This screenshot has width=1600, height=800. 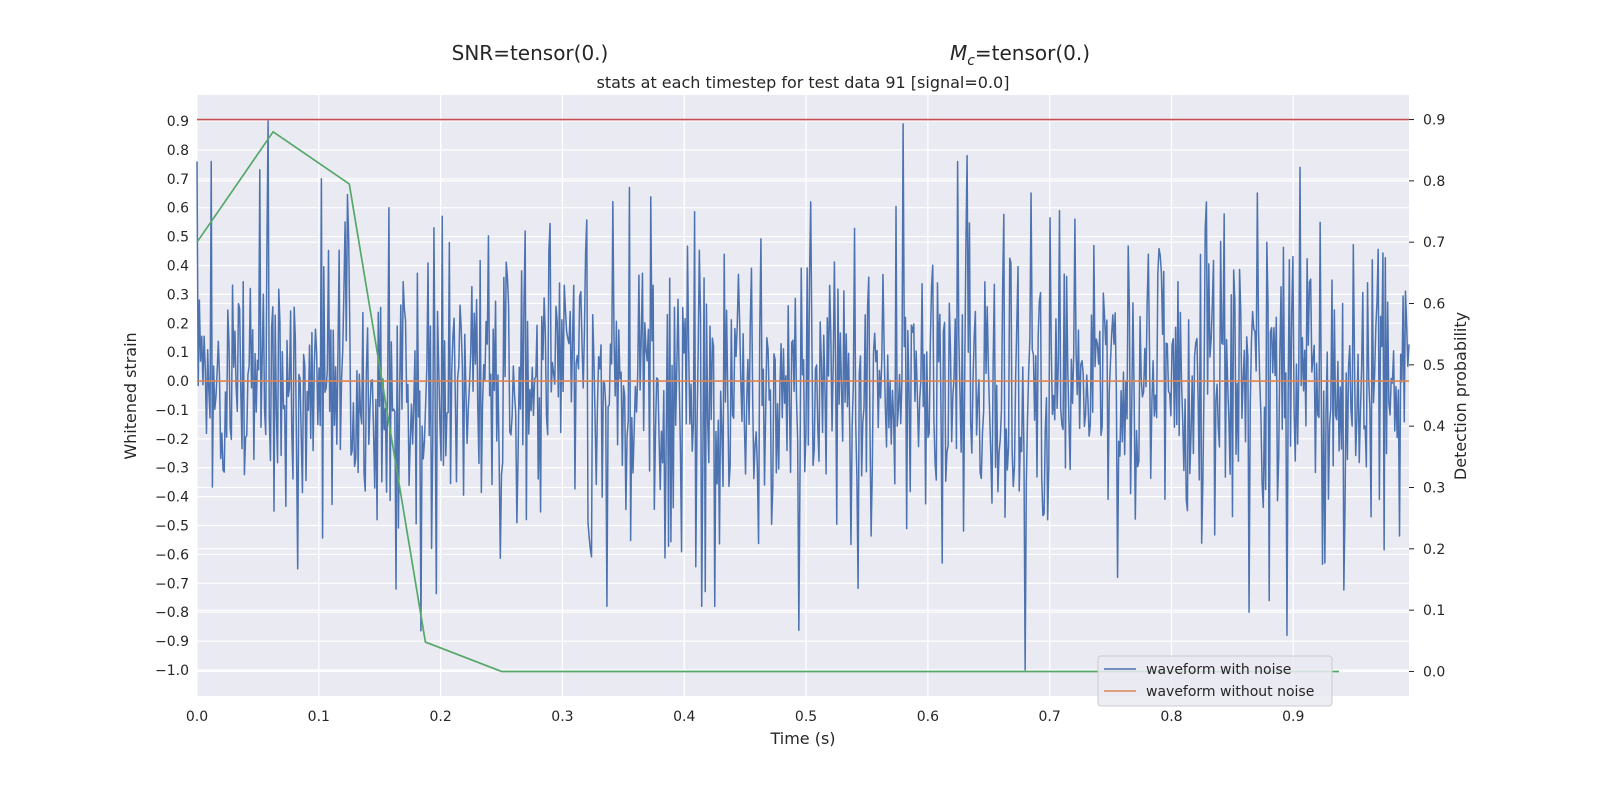 I want to click on chirp-mass-value: =tensor(0.), so click(x=1032, y=53).